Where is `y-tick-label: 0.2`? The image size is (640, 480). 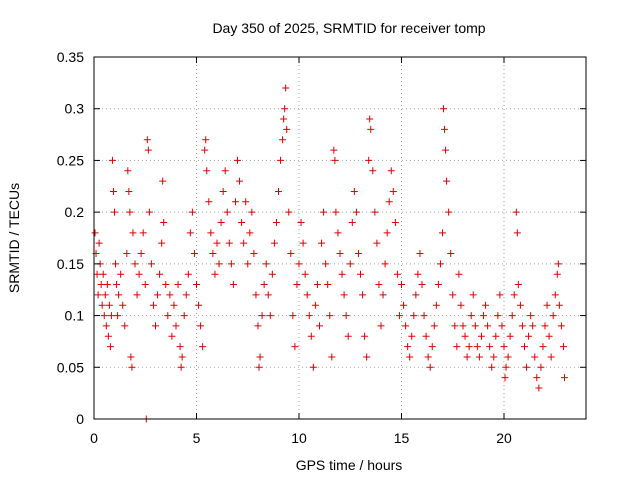 y-tick-label: 0.2 is located at coordinates (75, 212).